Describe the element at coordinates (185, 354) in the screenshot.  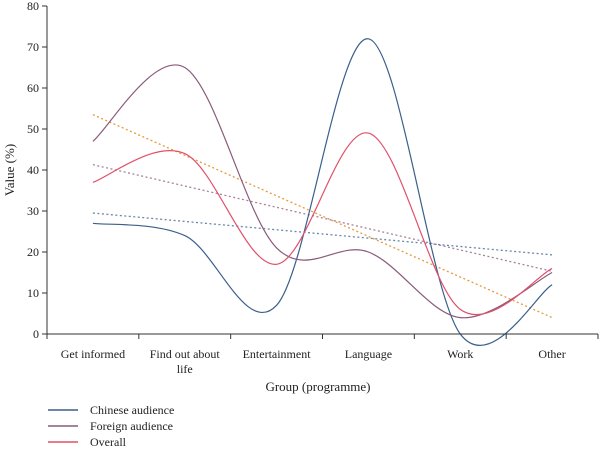
I see `x-tick-label-line: Find out about` at that location.